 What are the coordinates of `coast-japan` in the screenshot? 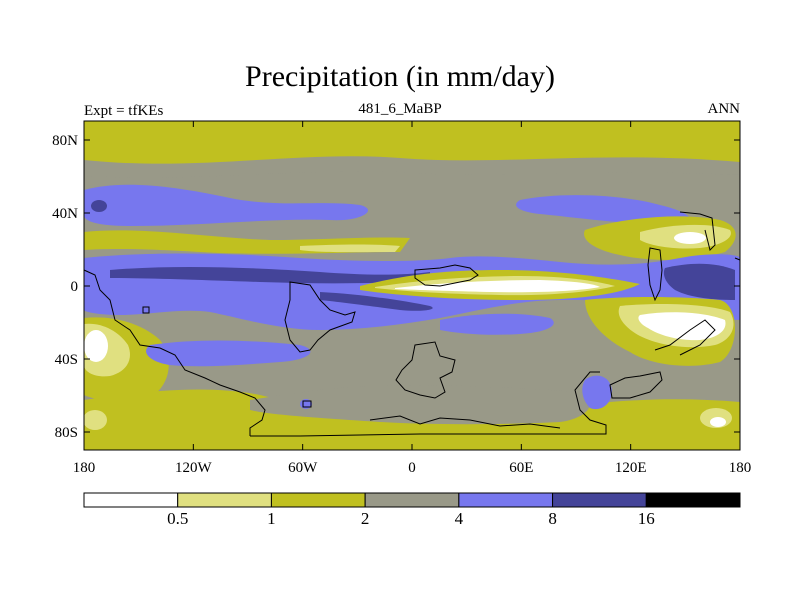 It's located at (697, 231).